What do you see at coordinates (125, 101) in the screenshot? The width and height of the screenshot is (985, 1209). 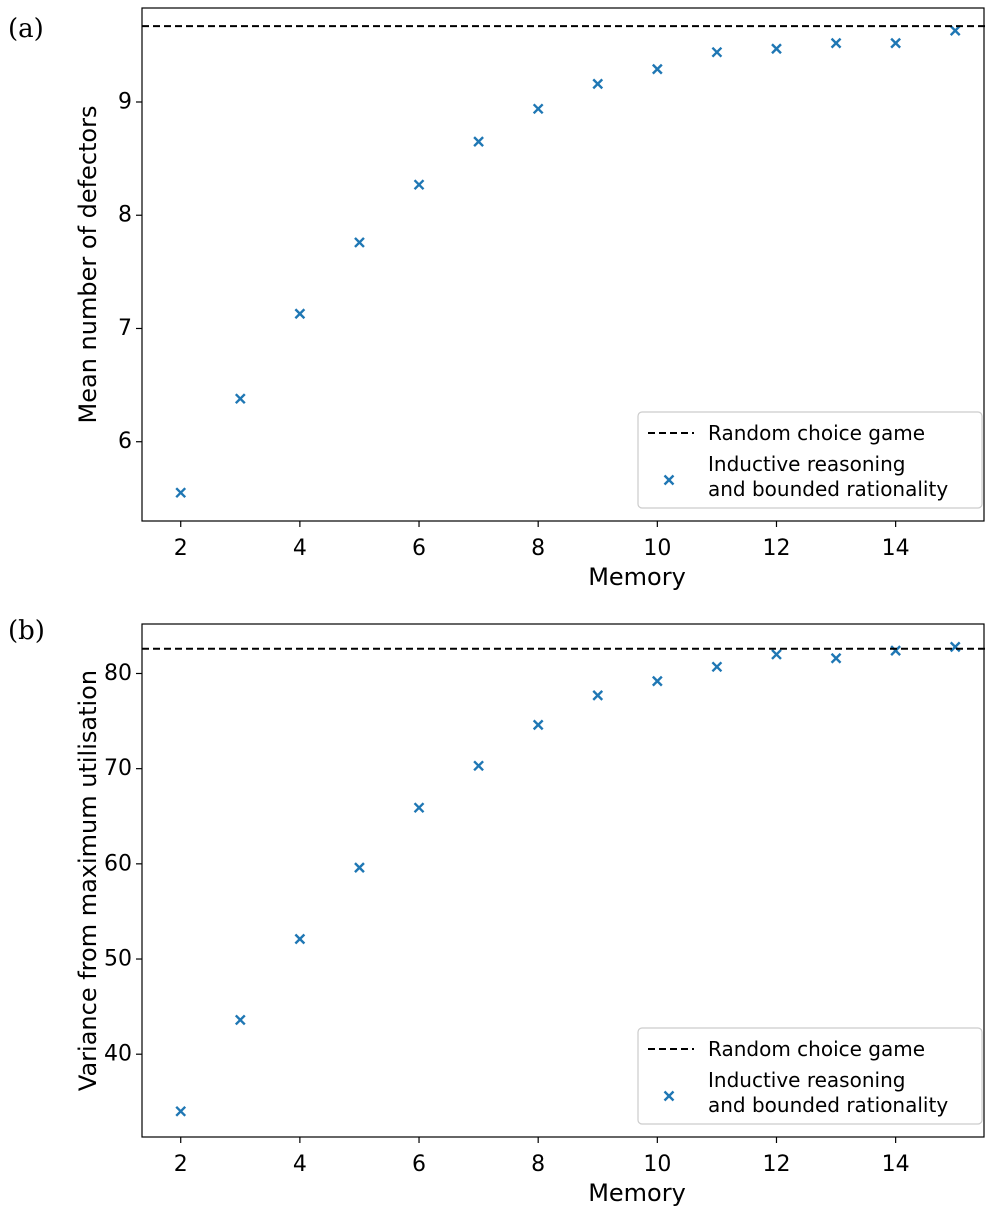 I see `y-tick-label: 9` at bounding box center [125, 101].